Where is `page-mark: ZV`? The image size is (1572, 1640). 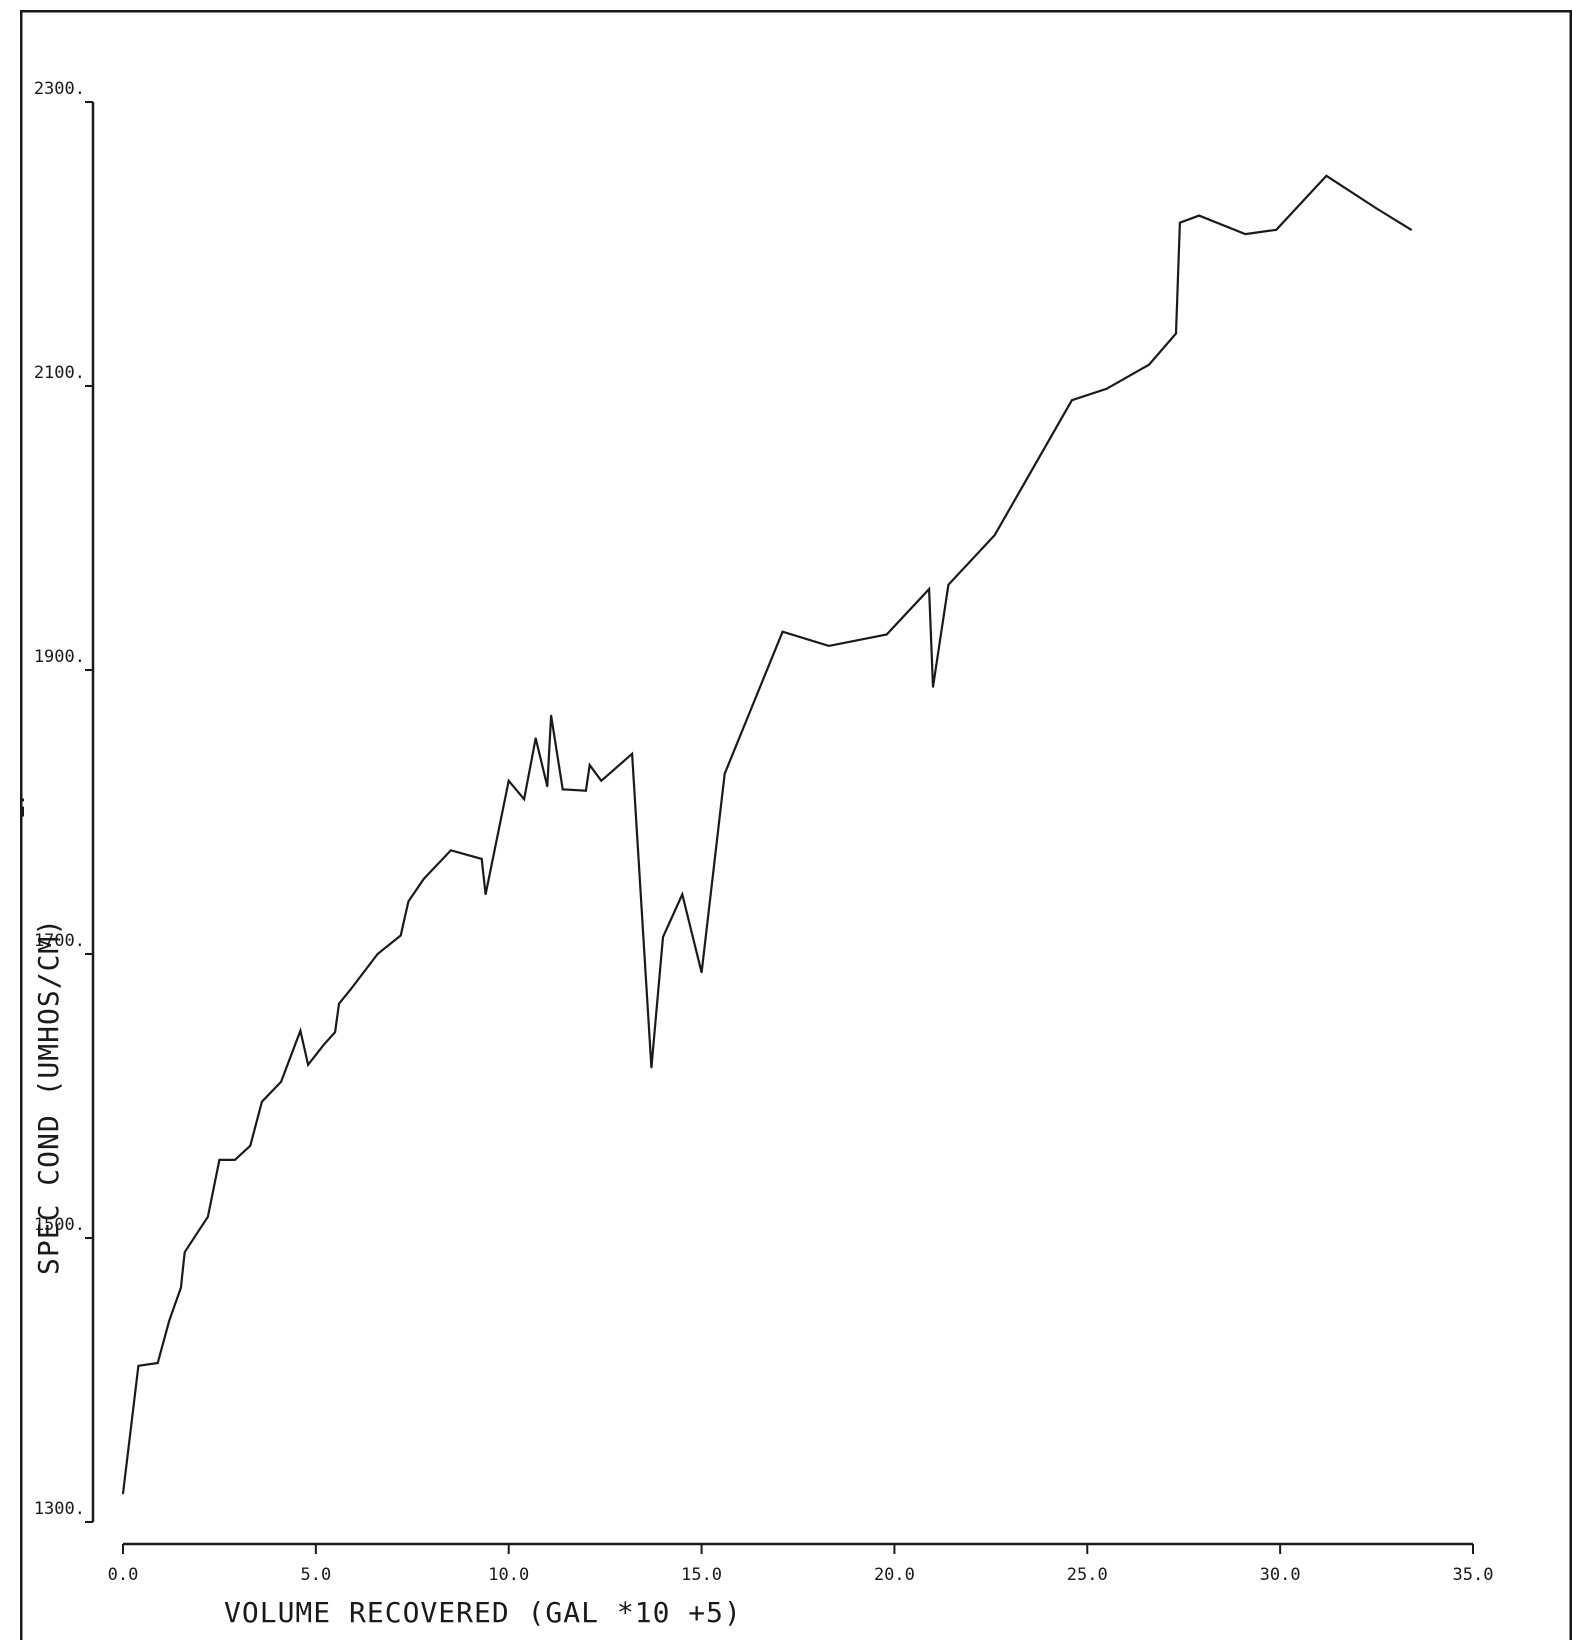
page-mark: ZV is located at coordinates (24, 806).